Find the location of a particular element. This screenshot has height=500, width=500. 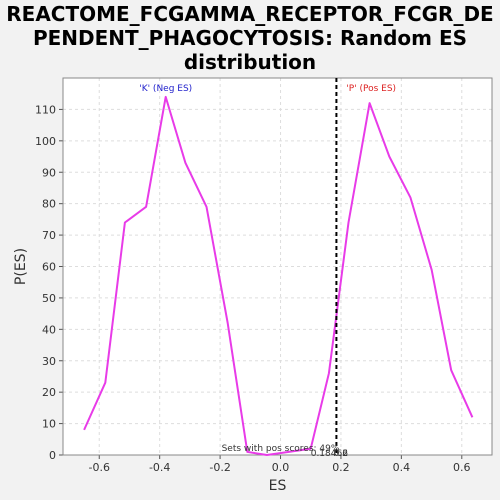

chart-title-line-2: PENDENT_PHAGOCYTOSIS: Random ES is located at coordinates (250, 38).